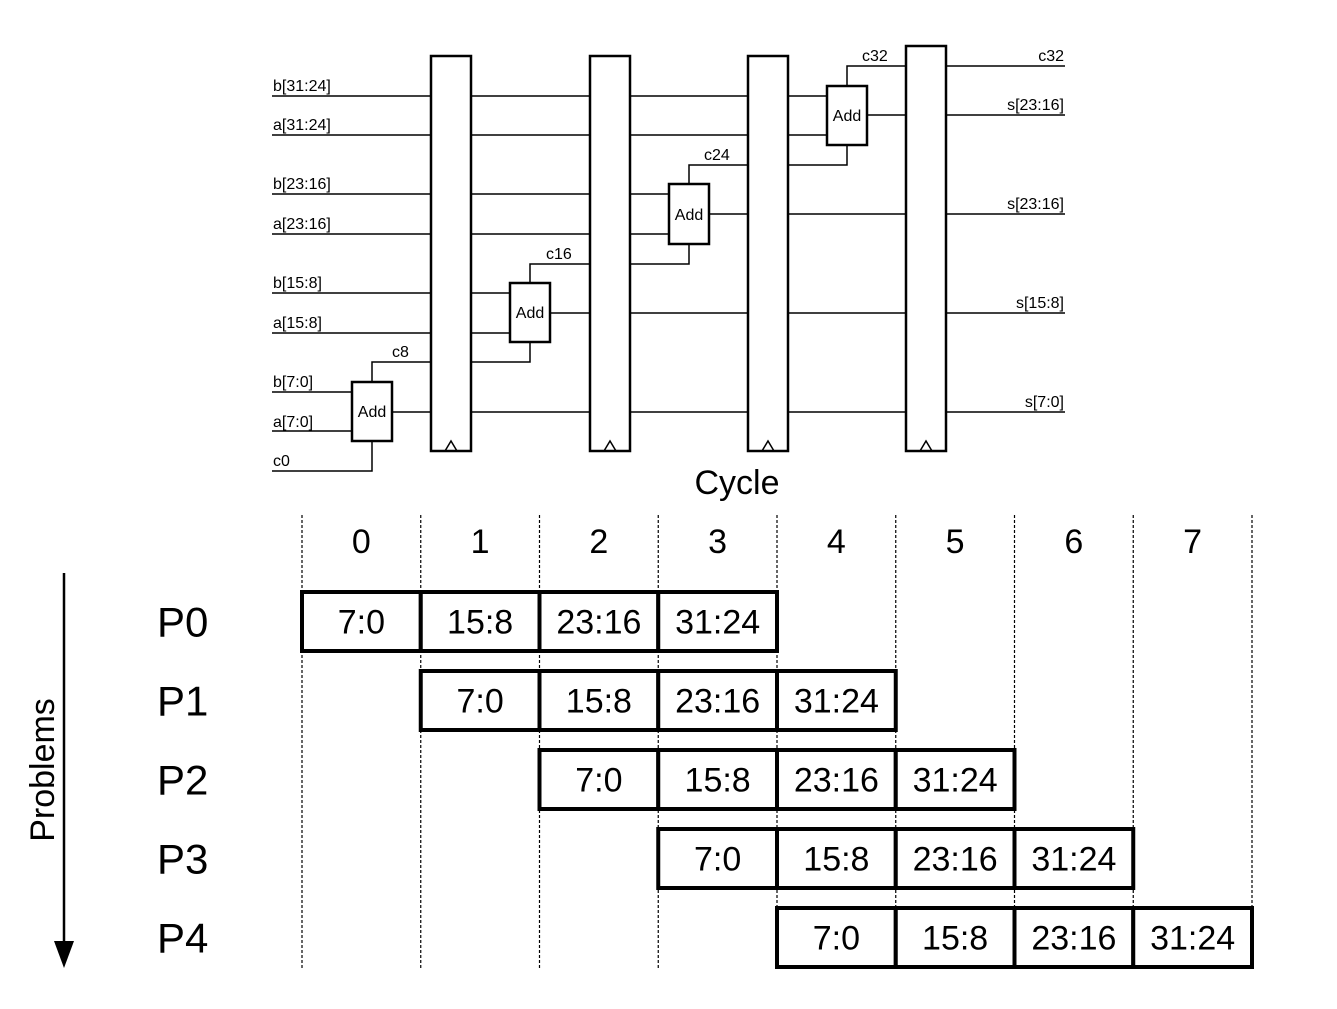 This screenshot has height=1009, width=1337. I want to click on output-label-s-23-16-b: s[23:16], so click(1035, 204).